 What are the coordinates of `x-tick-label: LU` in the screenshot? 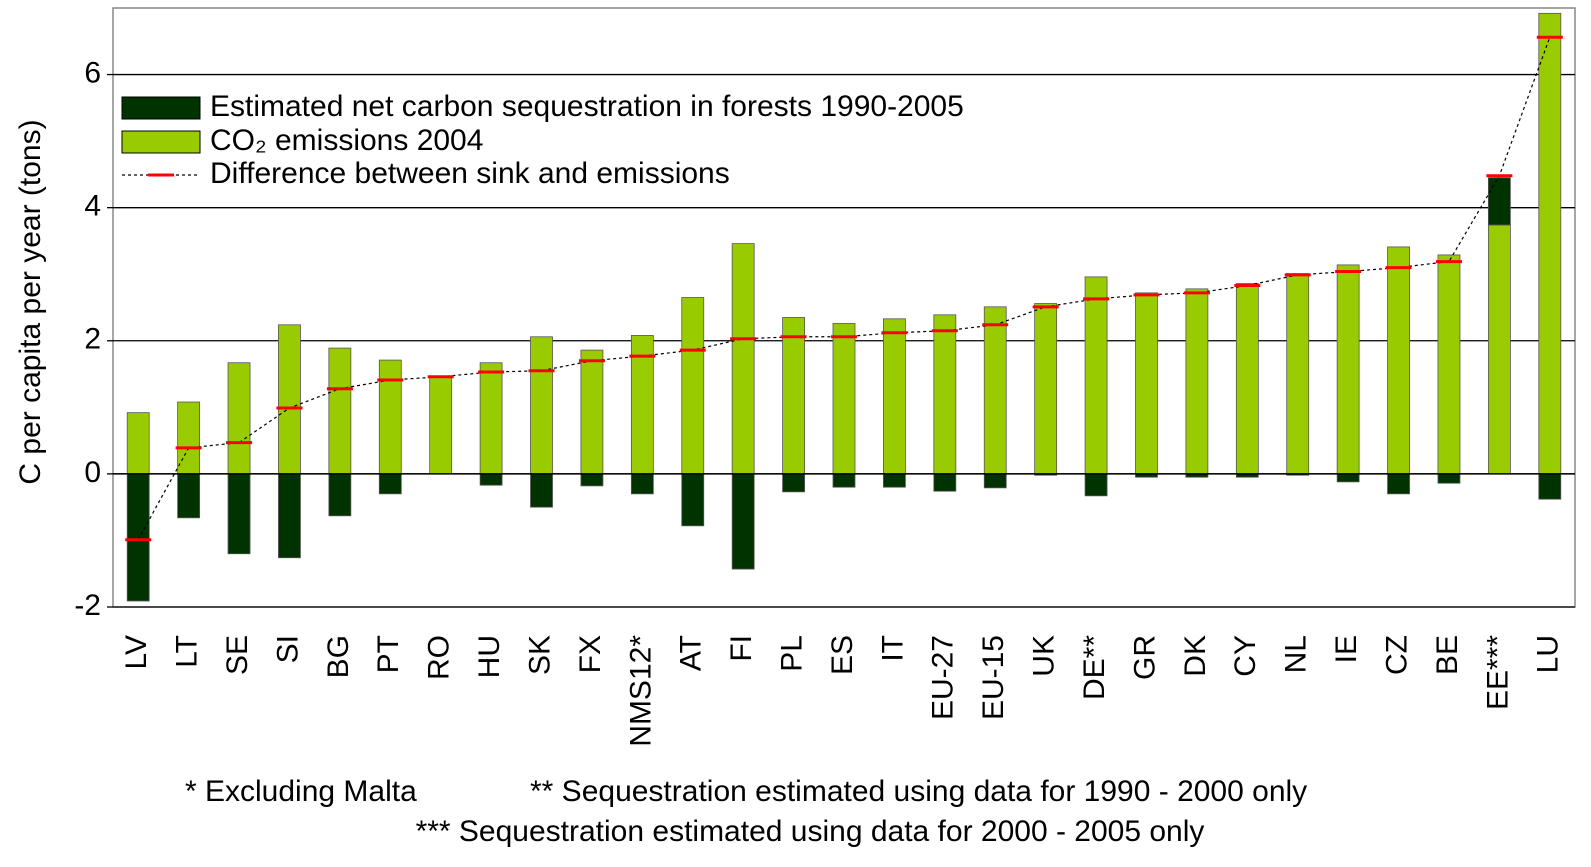 It's located at (1548, 654).